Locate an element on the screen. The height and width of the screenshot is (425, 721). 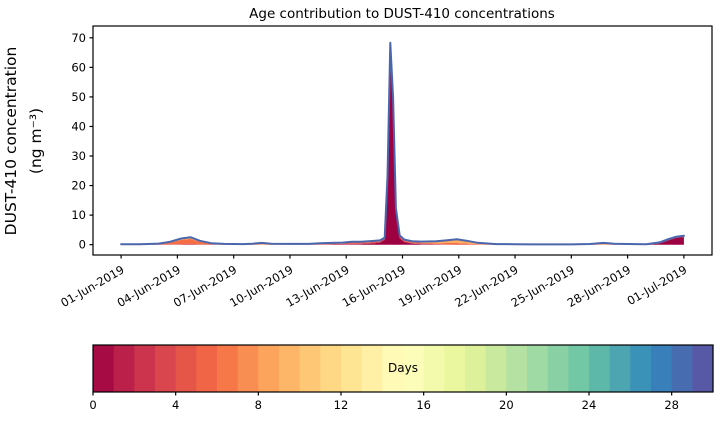
colorbar-tick-label: 16 is located at coordinates (423, 405).